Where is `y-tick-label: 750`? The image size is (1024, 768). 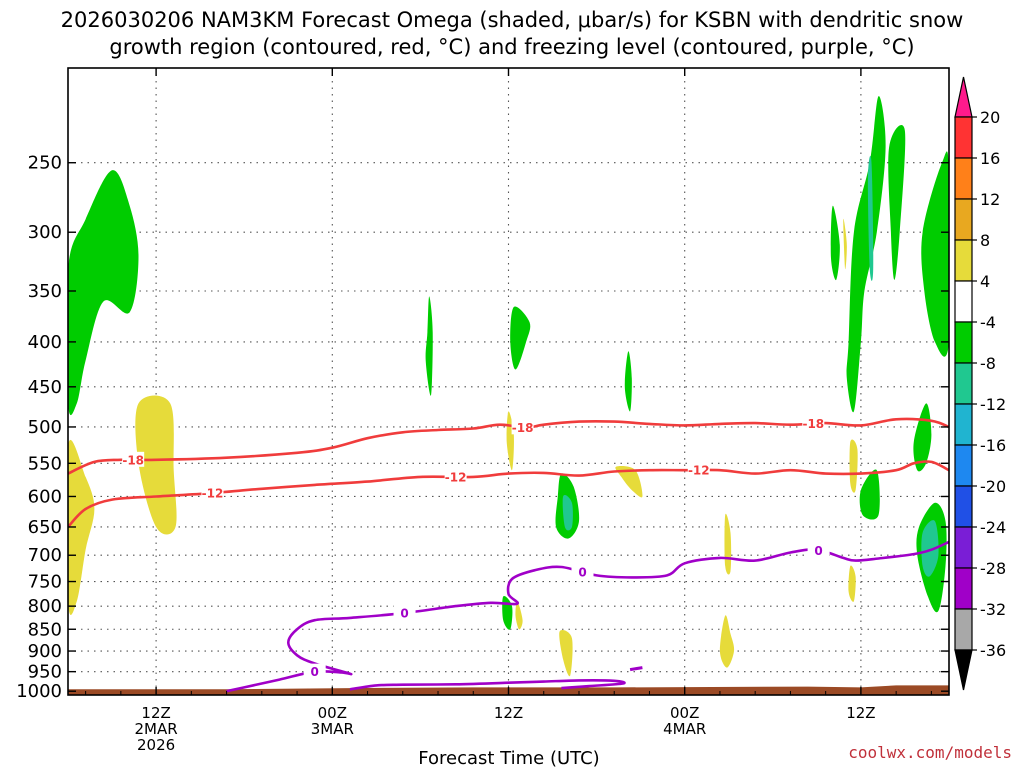
y-tick-label: 750 is located at coordinates (45, 582).